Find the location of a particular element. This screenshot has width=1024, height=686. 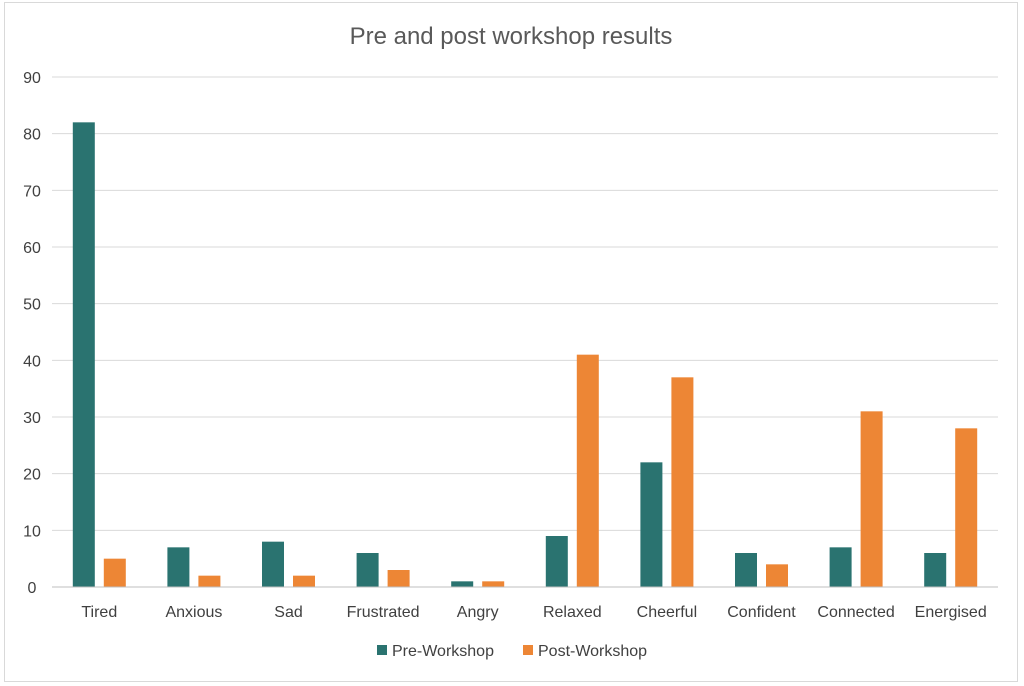

bar-post-connected is located at coordinates (871, 499).